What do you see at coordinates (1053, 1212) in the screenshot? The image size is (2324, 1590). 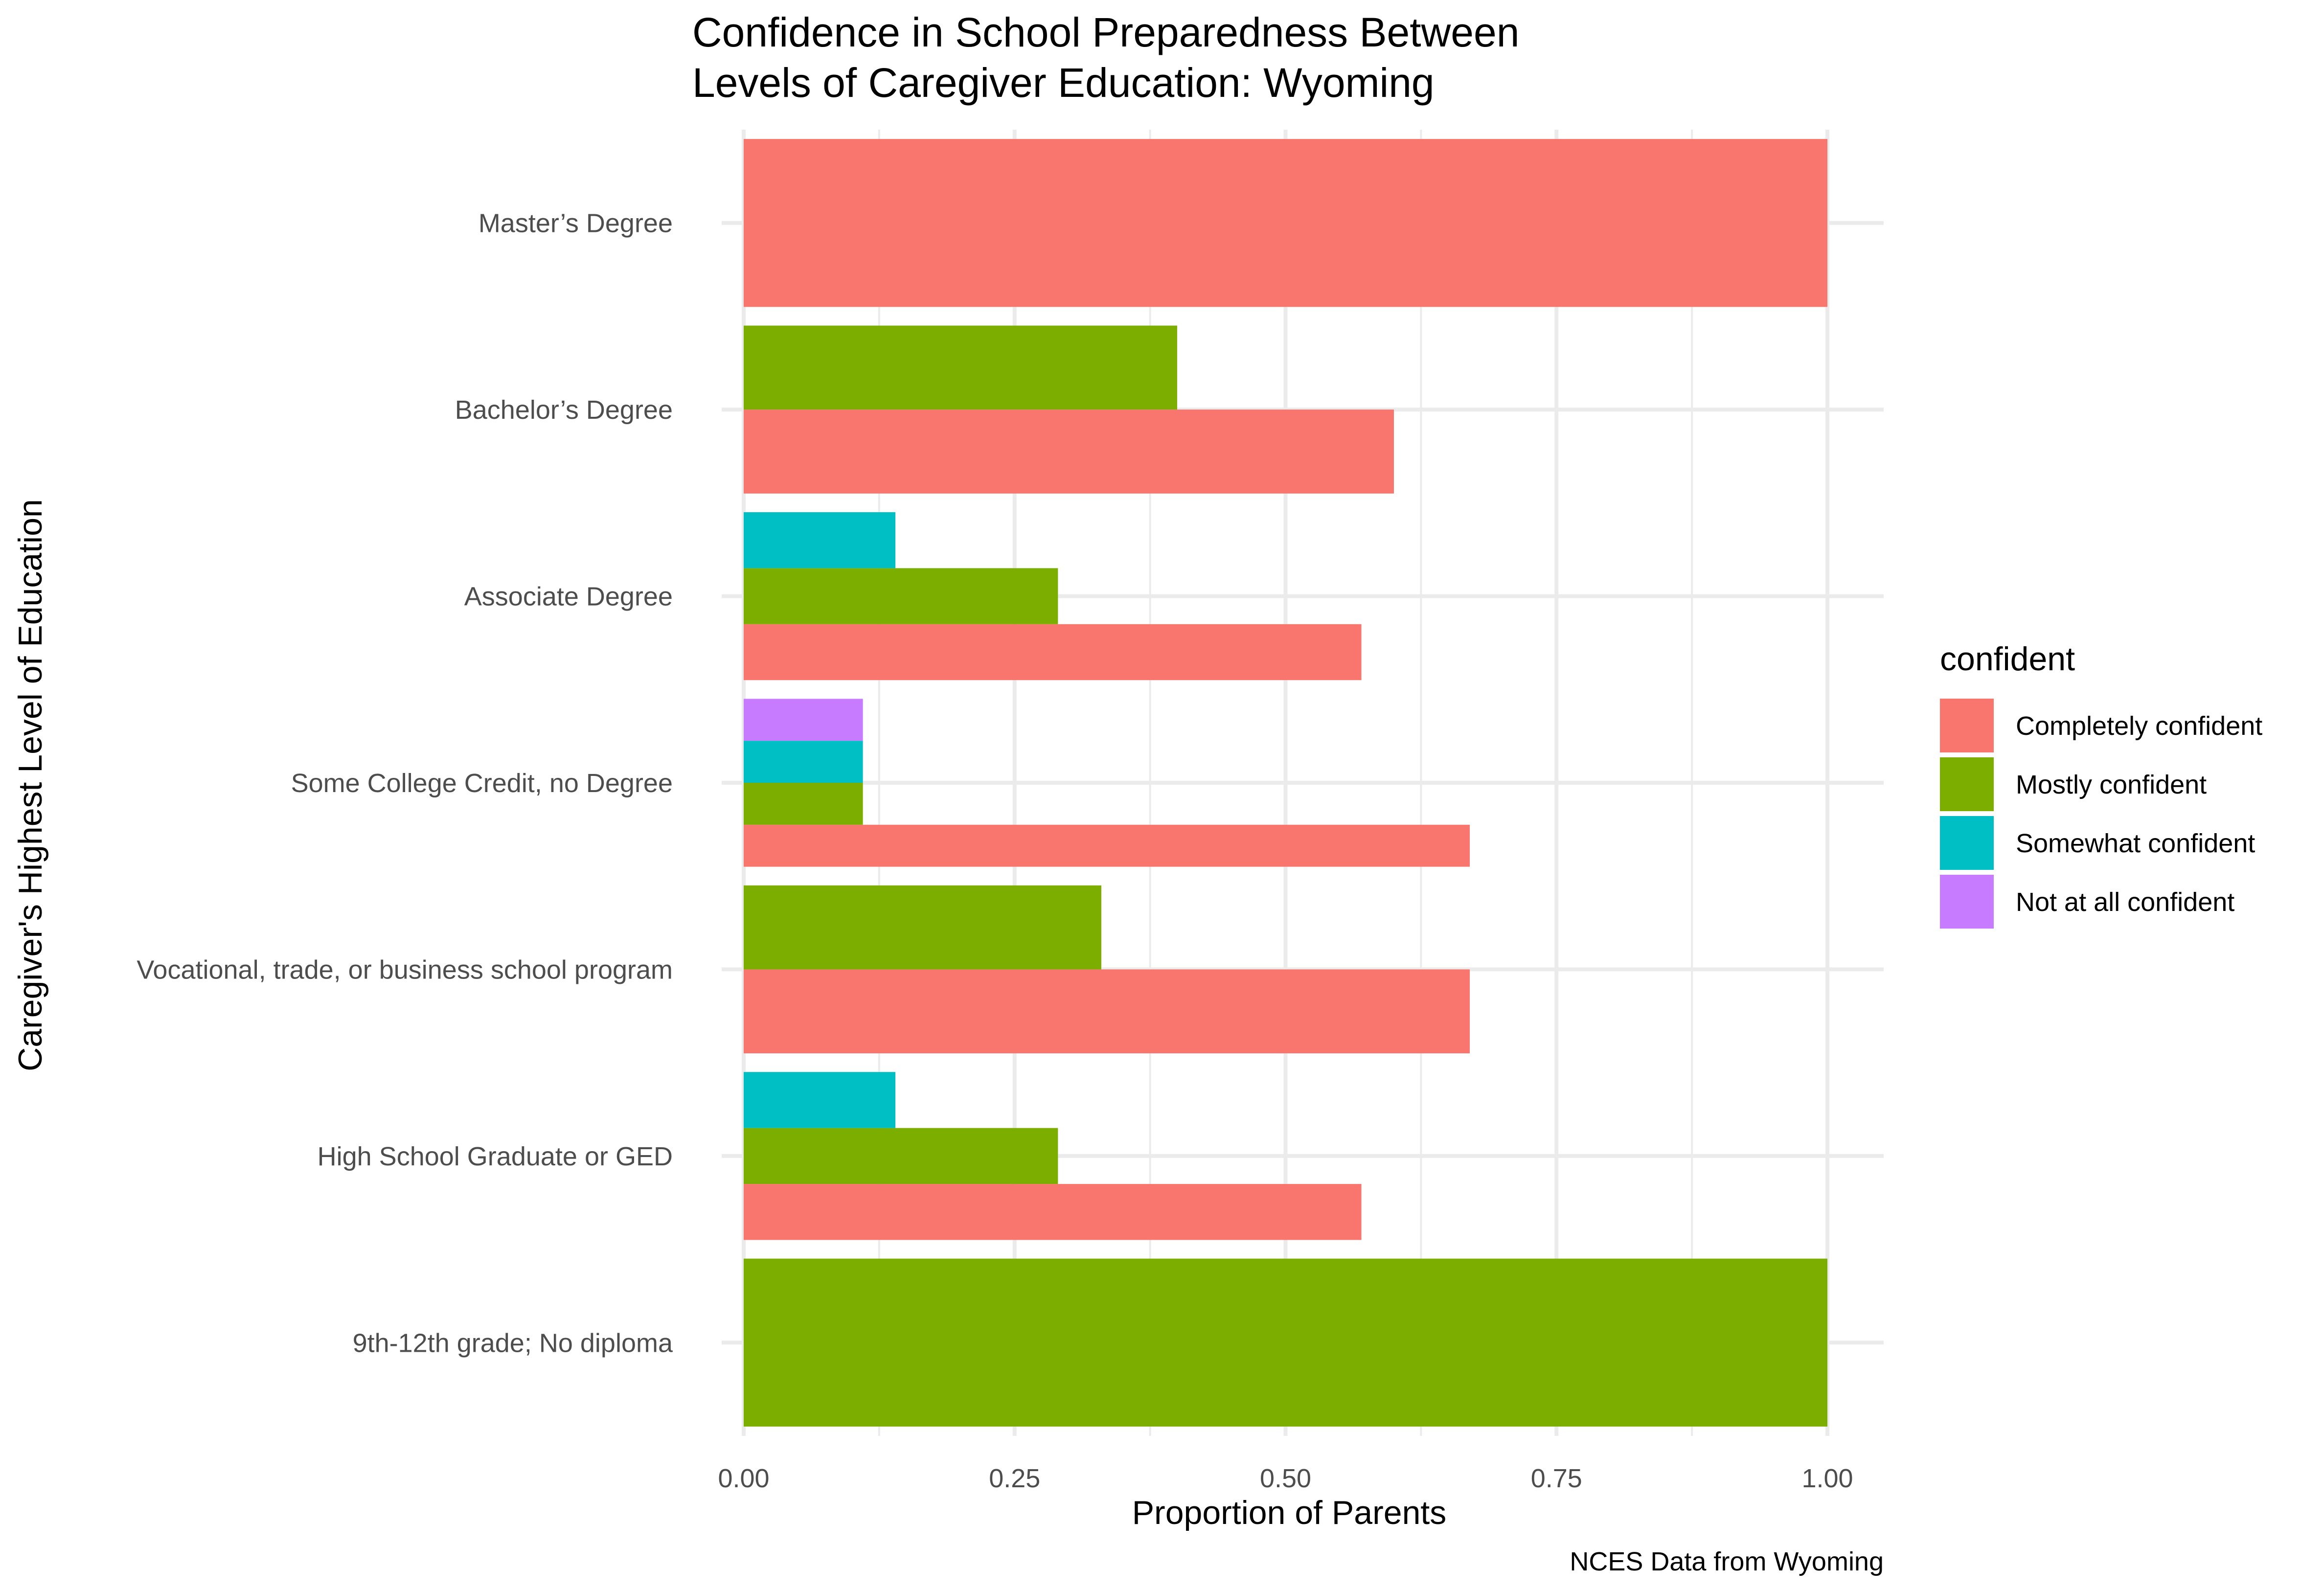 I see `bar-high-school-graduate-or-ged-completely-confident` at bounding box center [1053, 1212].